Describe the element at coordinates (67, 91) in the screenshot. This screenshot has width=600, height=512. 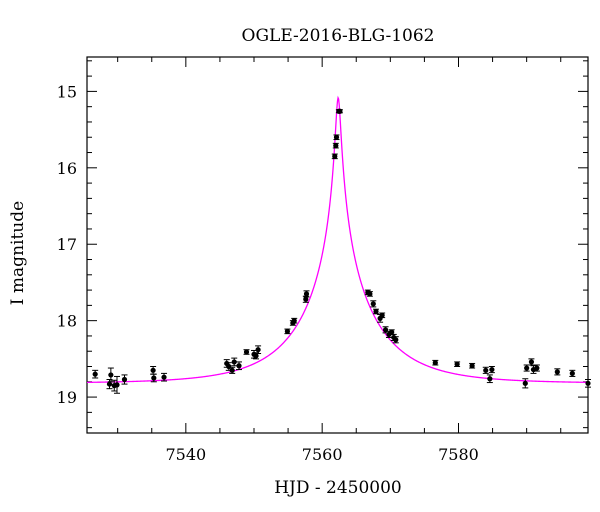
I see `y-tick-label: 15` at that location.